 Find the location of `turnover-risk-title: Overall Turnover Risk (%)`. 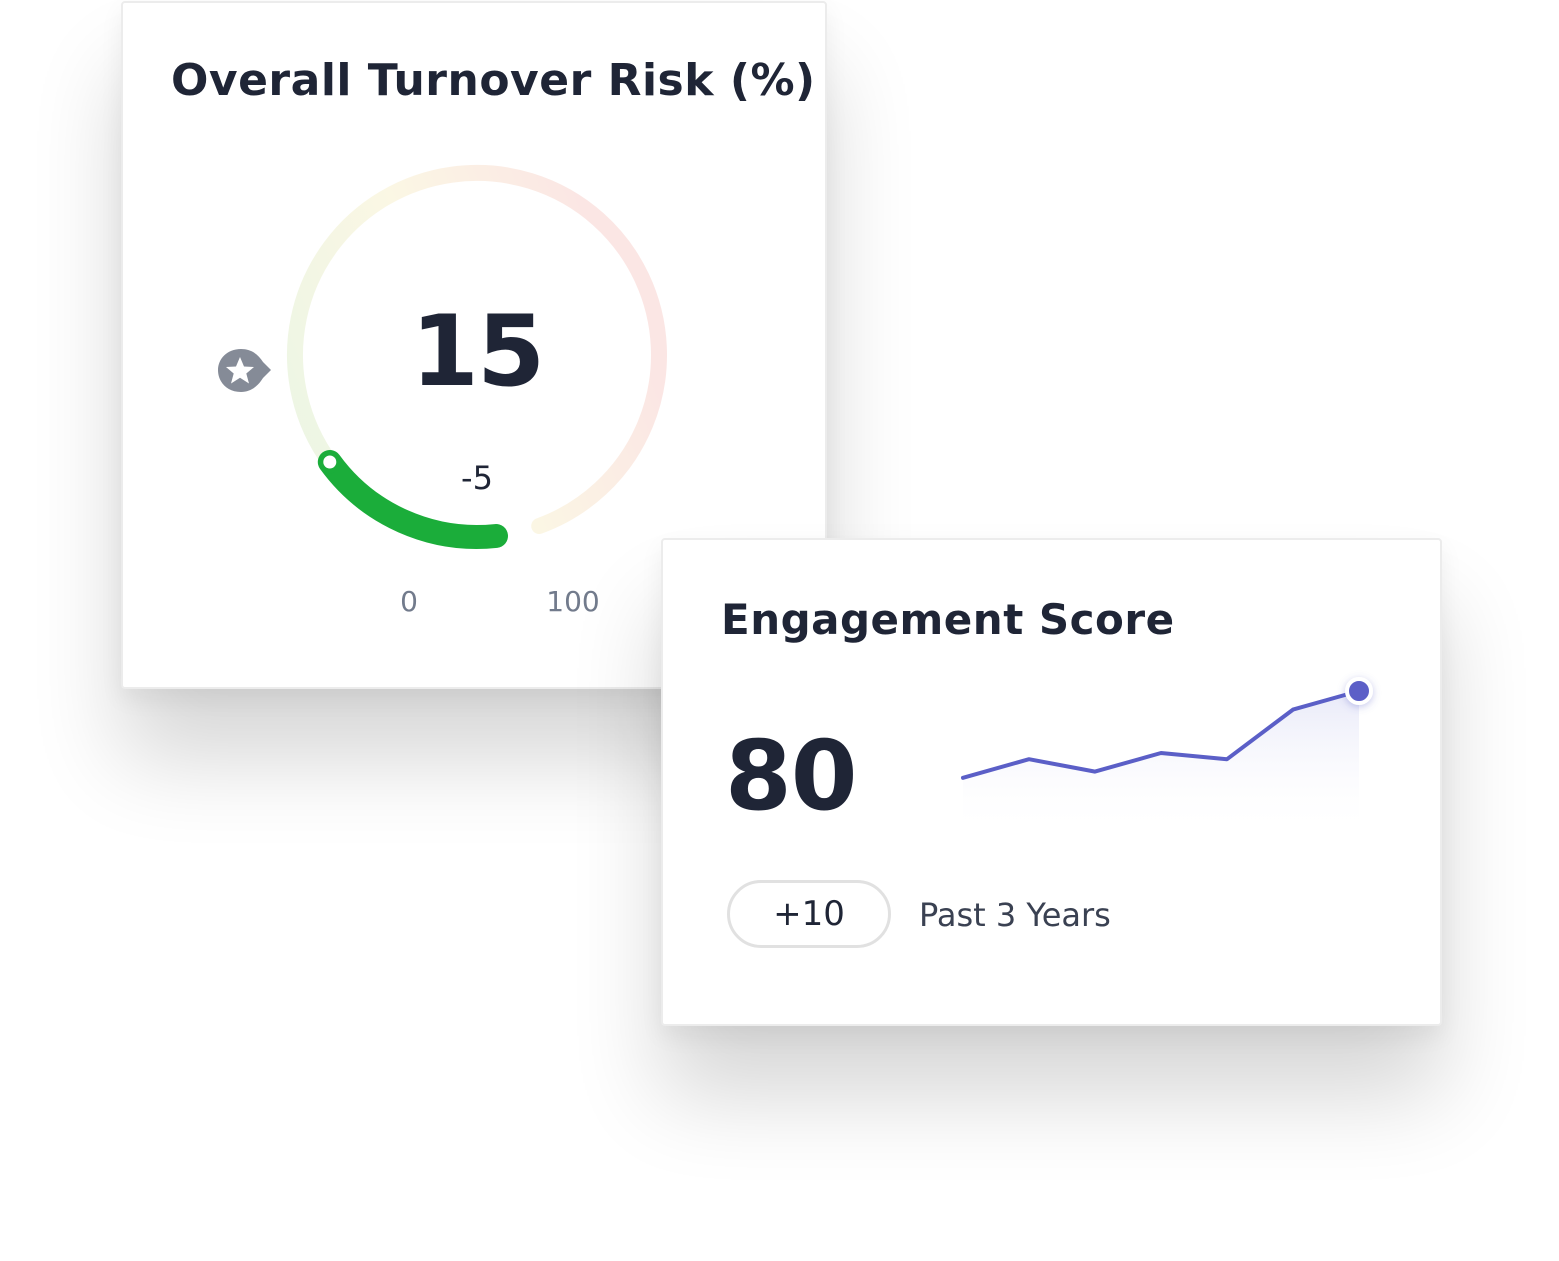

turnover-risk-title: Overall Turnover Risk (%) is located at coordinates (493, 80).